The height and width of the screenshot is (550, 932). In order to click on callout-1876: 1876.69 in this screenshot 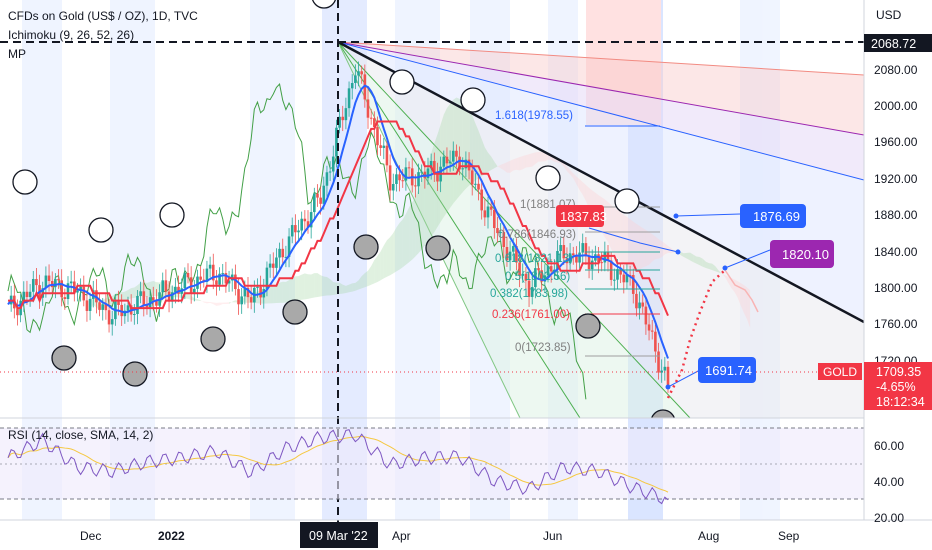, I will do `click(773, 216)`.